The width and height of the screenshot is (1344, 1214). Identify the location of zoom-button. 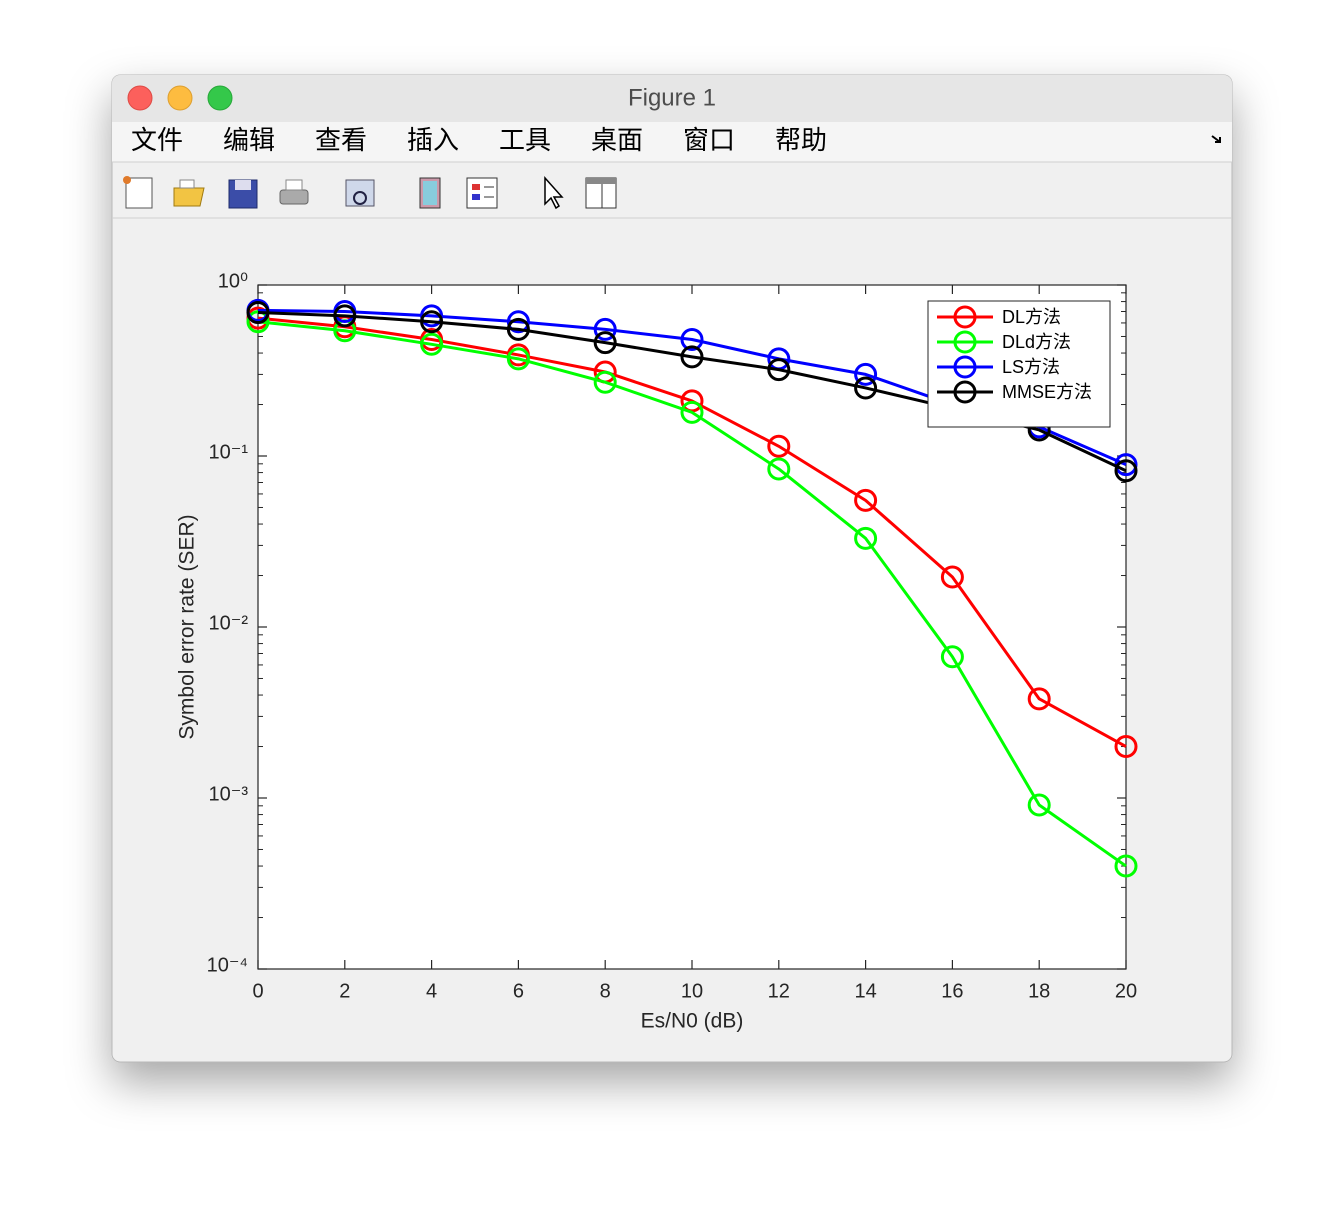
(220, 98).